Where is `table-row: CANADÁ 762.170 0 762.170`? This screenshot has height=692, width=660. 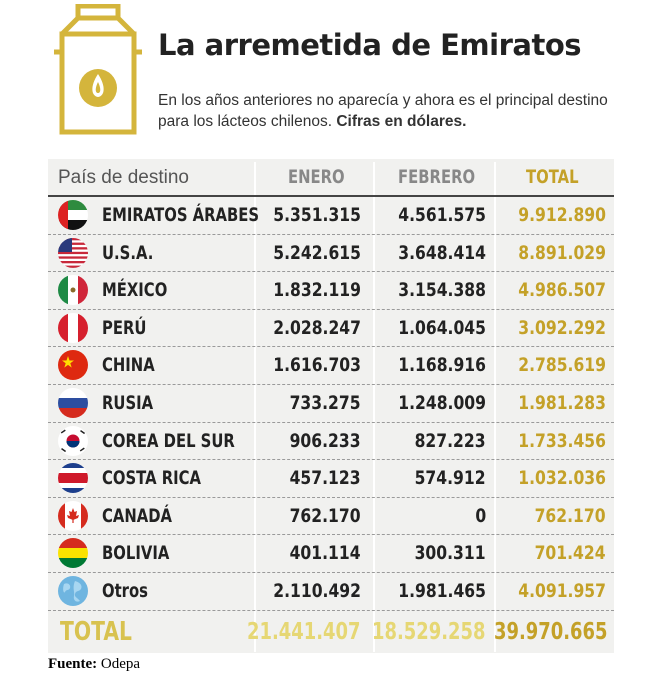
table-row: CANADÁ 762.170 0 762.170 is located at coordinates (331, 517).